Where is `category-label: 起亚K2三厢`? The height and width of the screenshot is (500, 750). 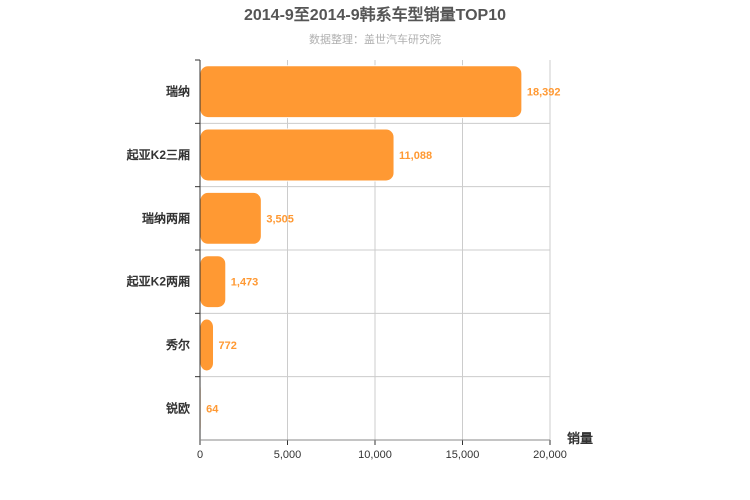
category-label: 起亚K2三厢 is located at coordinates (158, 154).